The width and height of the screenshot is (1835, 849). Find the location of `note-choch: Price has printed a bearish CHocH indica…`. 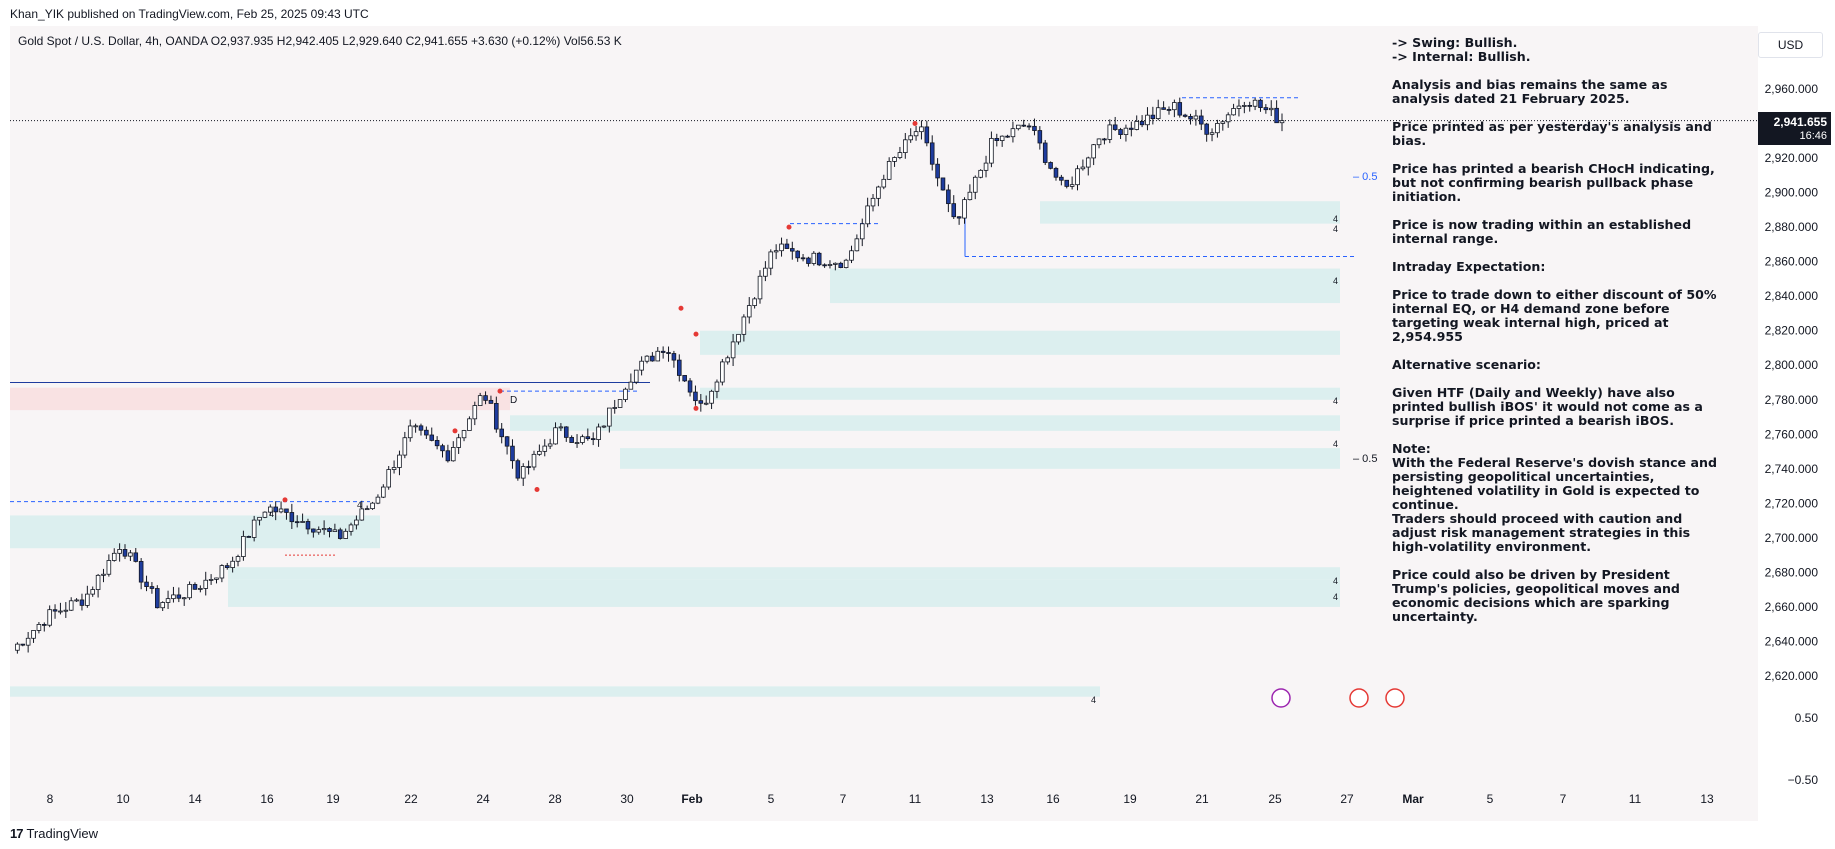

note-choch: Price has printed a bearish CHocH indica… is located at coordinates (1553, 182).